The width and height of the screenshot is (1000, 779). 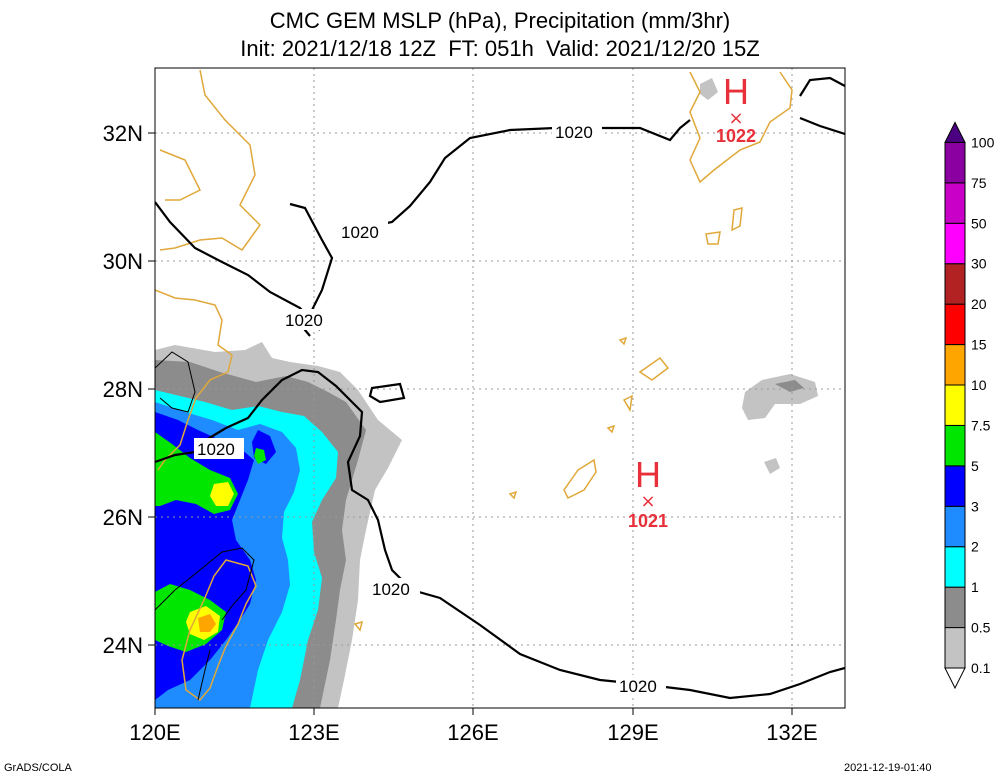 I want to click on colorbar-level-label: 10, so click(x=979, y=385).